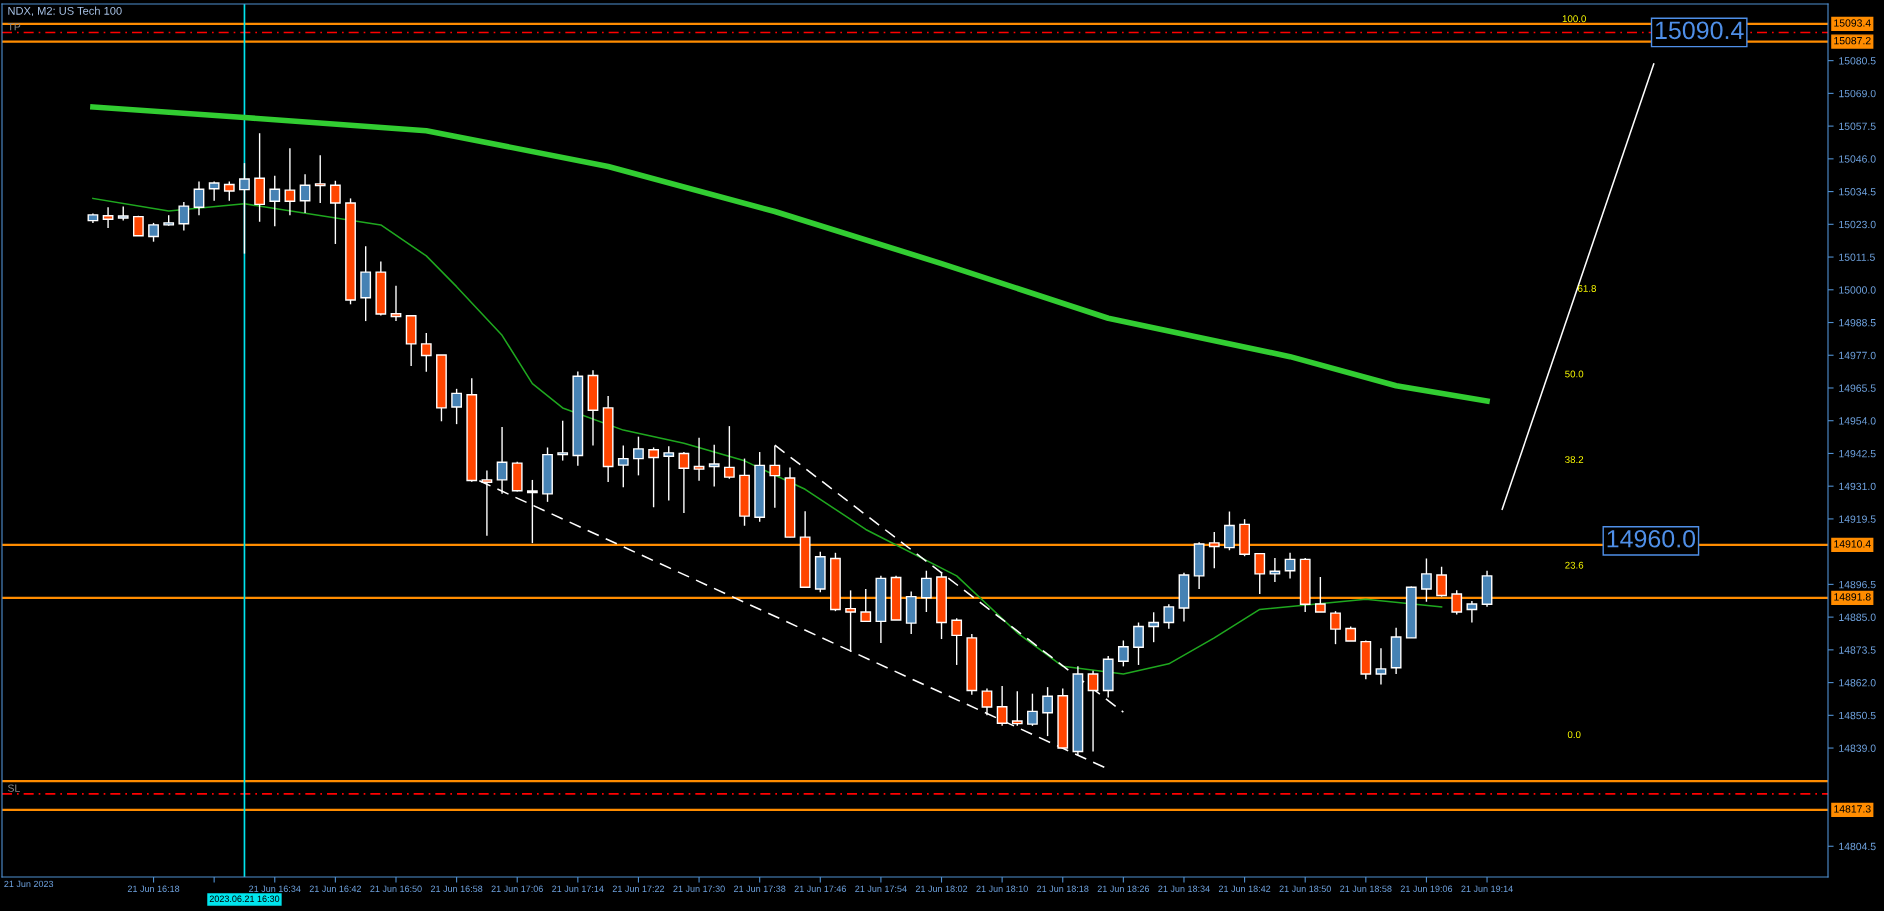  I want to click on y-tick-label: 14977.0, so click(1857, 355).